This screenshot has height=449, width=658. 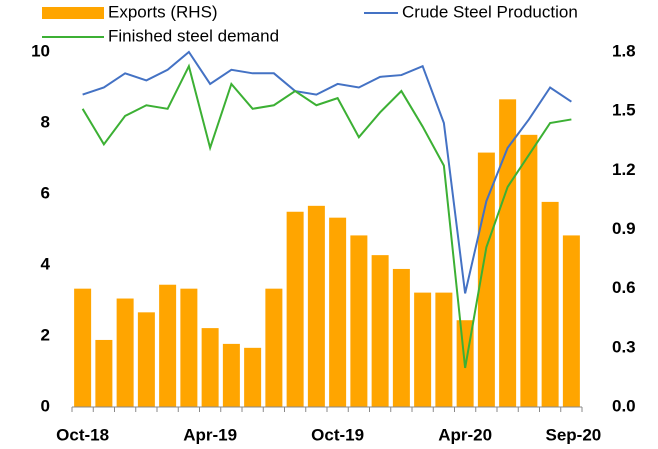 I want to click on y2-tick-label: 0.3, so click(x=624, y=346).